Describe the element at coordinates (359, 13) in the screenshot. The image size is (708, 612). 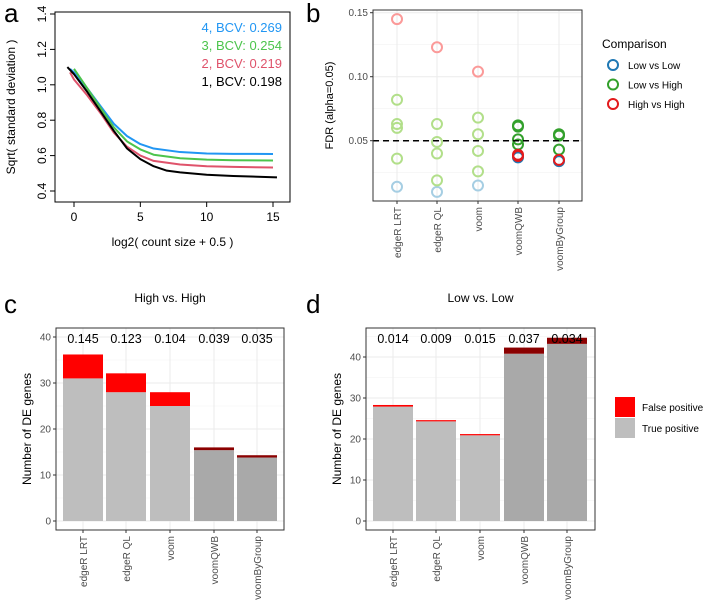
I see `y-tick-label: 0.15` at that location.